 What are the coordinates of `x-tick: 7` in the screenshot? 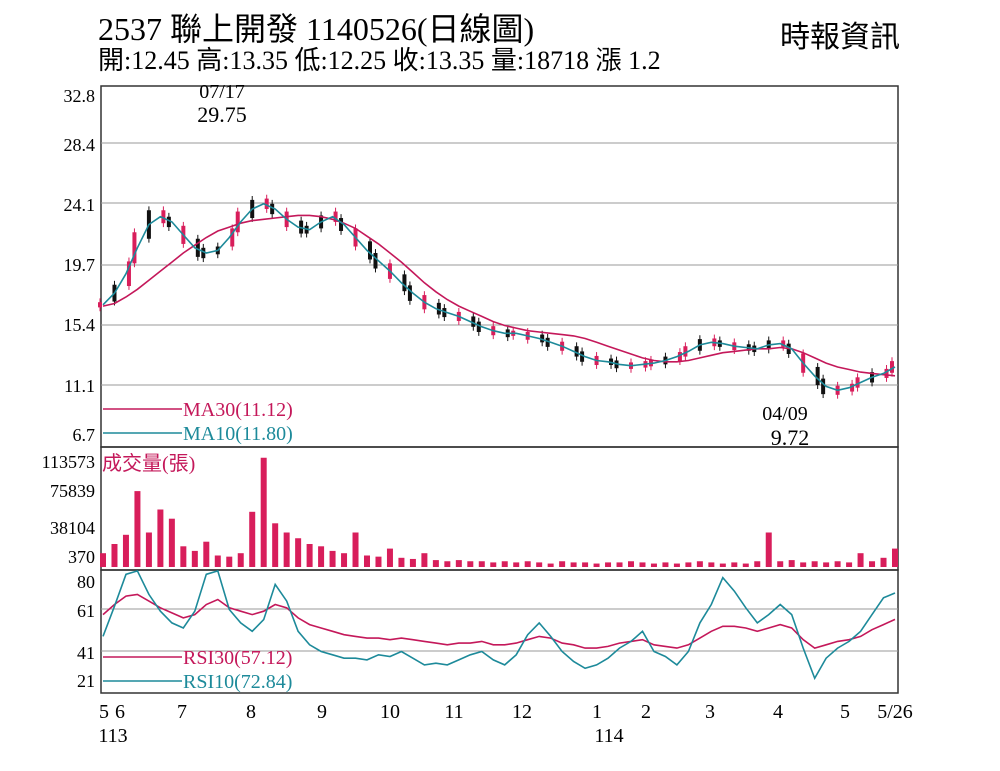 It's located at (182, 712).